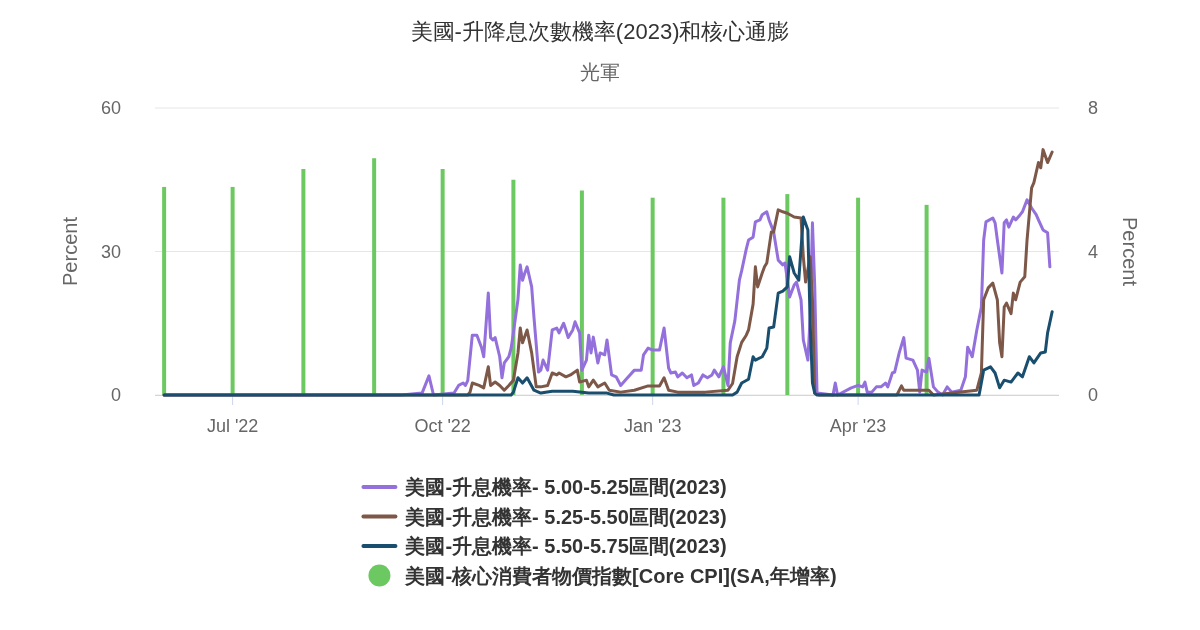 The image size is (1200, 630). I want to click on legend-label: 美國-升息機率- 5.25-5.50區間(2023), so click(565, 516).